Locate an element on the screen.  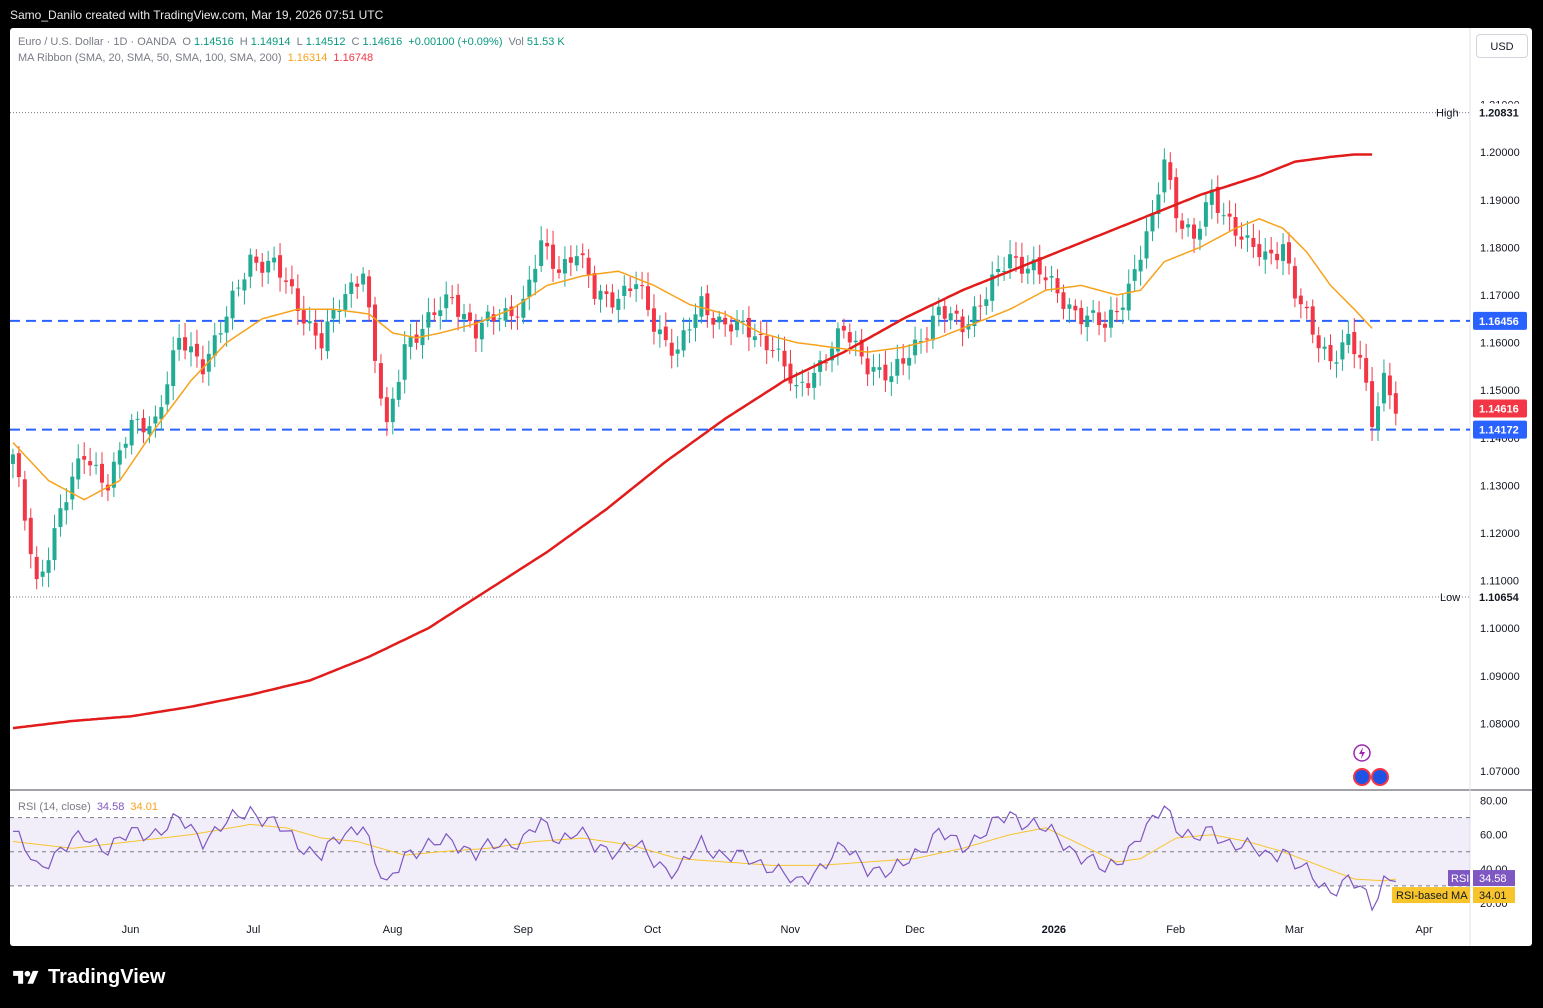
rsi-name-tag: RSI is located at coordinates (1460, 879).